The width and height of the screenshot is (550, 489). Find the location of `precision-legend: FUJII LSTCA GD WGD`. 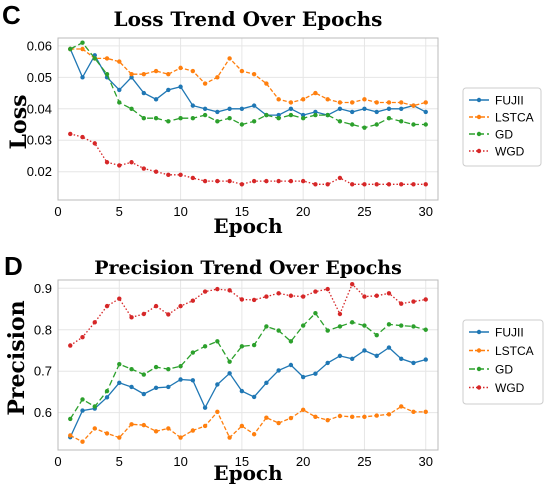

precision-legend: FUJII LSTCA GD WGD is located at coordinates (503, 362).